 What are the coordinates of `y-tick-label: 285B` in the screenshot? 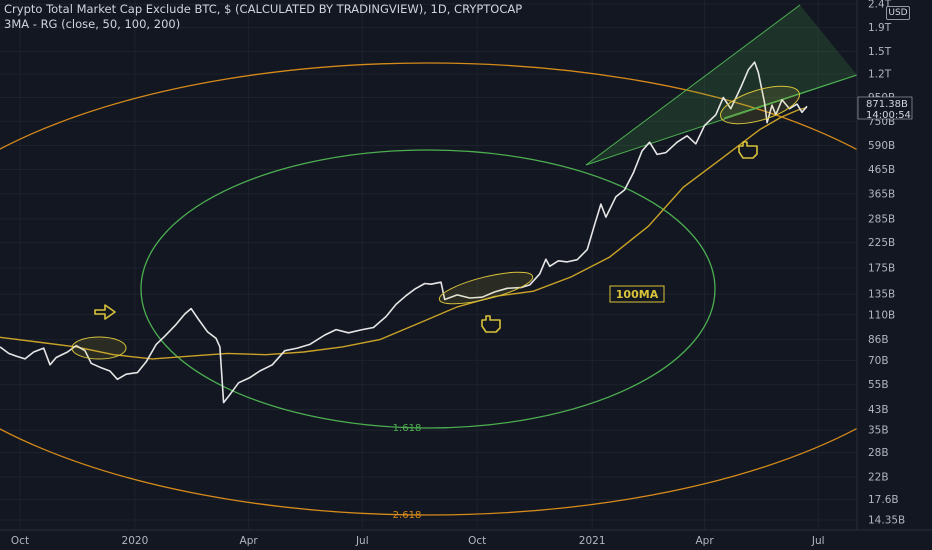 It's located at (881, 219).